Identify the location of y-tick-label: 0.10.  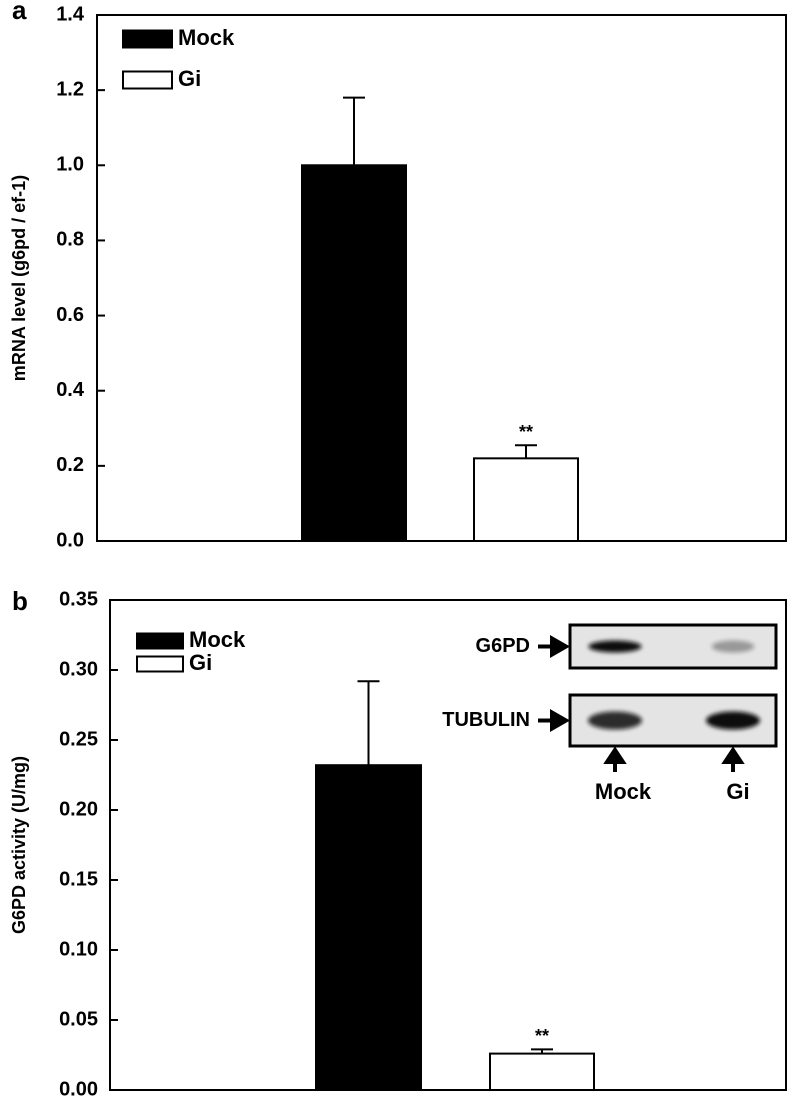
(78, 949).